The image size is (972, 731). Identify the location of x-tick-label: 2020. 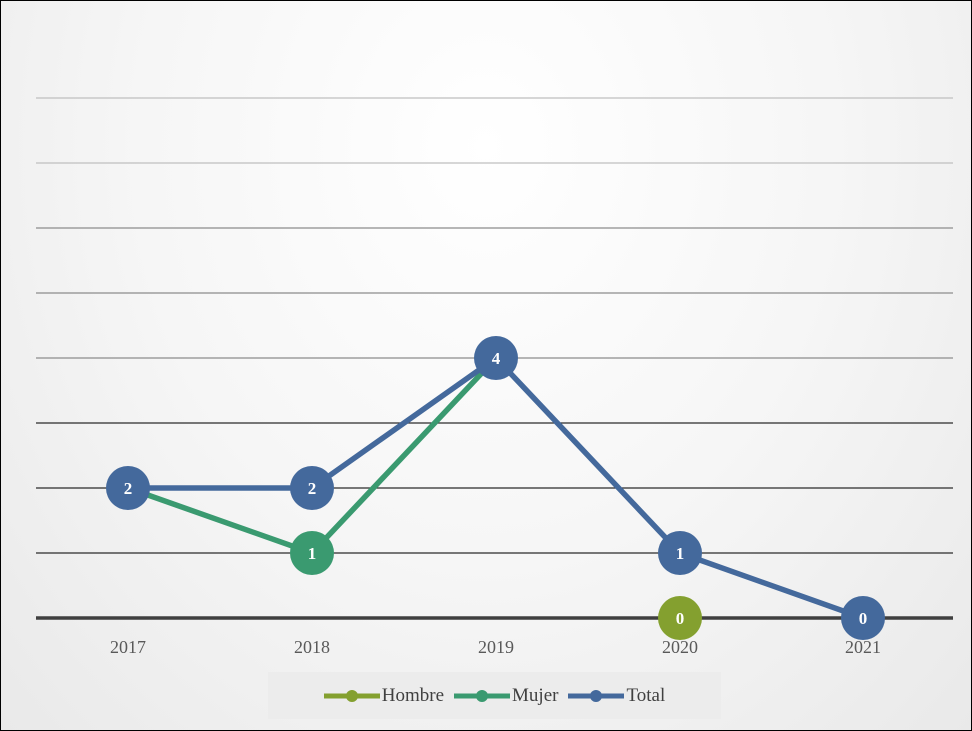
(680, 647).